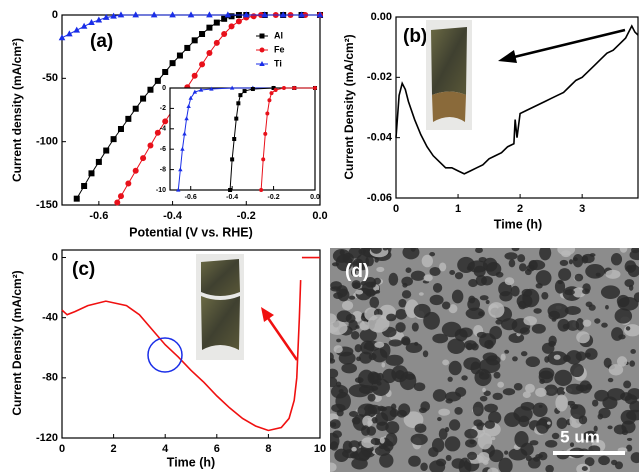 This screenshot has width=639, height=472. Describe the element at coordinates (520, 209) in the screenshot. I see `x-tick-label: 2` at that location.